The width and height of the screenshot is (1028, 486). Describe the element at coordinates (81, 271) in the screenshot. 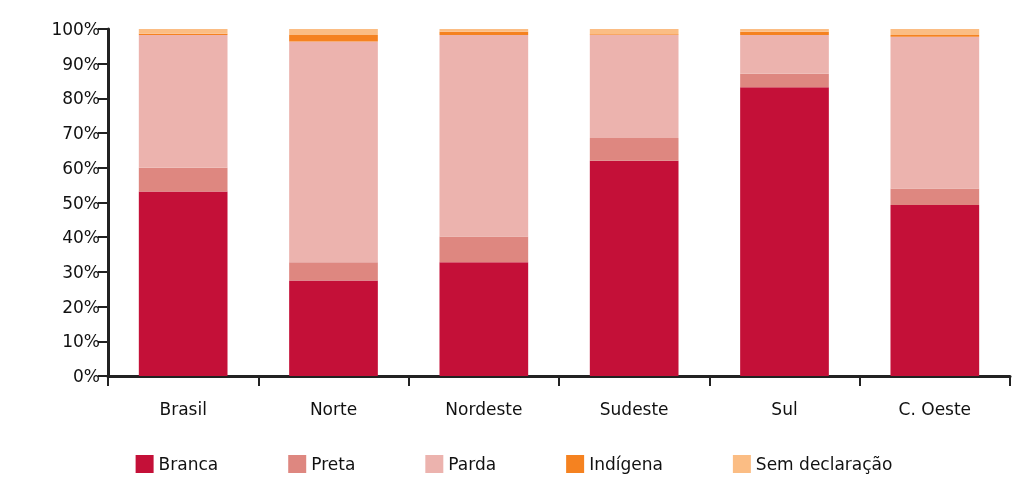

I see `y-tick-label: 30%` at that location.